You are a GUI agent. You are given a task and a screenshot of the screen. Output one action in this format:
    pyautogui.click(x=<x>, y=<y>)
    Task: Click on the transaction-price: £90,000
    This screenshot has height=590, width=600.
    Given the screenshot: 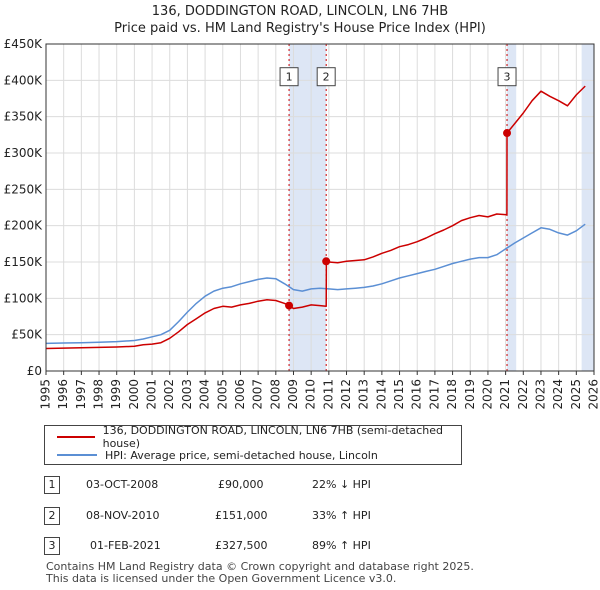 What is the action you would take?
    pyautogui.click(x=241, y=484)
    